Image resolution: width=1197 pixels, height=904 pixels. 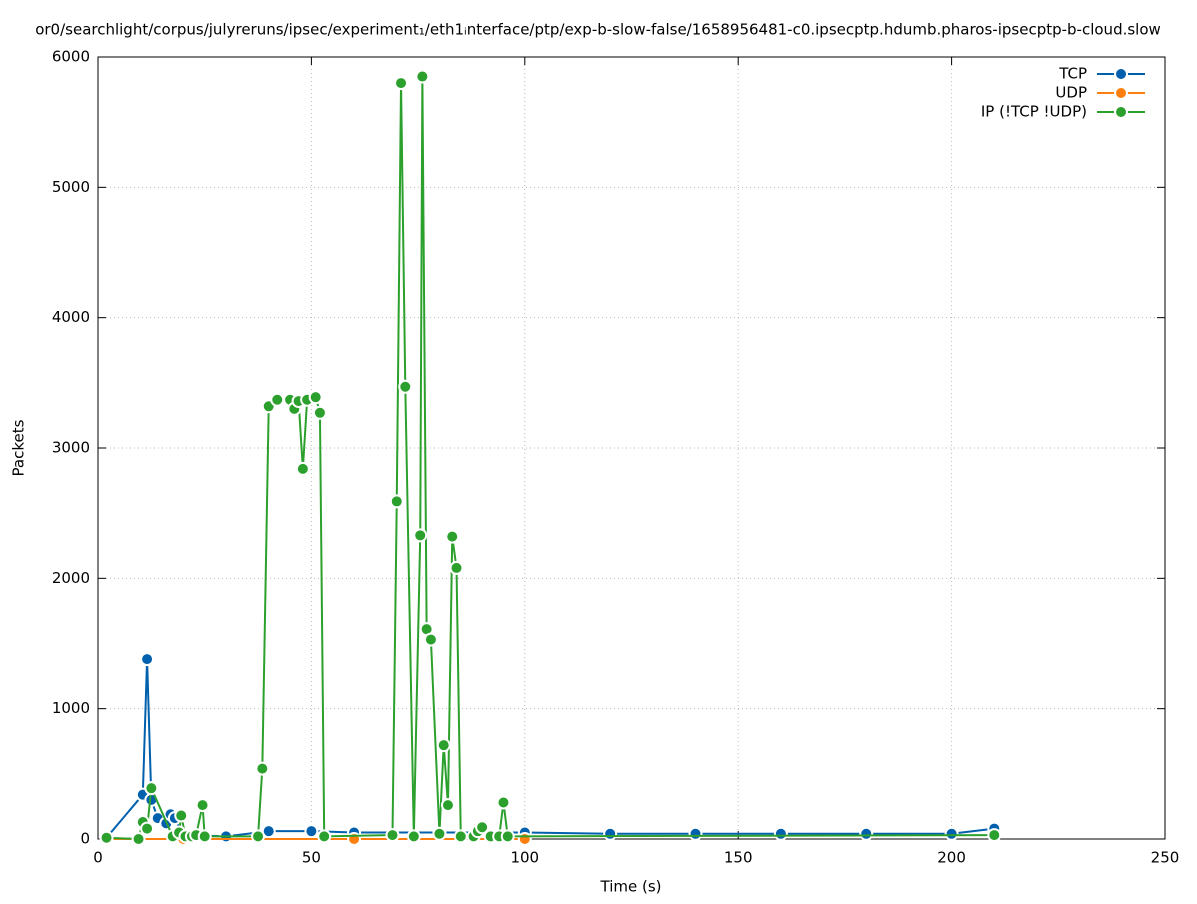 What do you see at coordinates (1165, 858) in the screenshot?
I see `x-tick-label: 250` at bounding box center [1165, 858].